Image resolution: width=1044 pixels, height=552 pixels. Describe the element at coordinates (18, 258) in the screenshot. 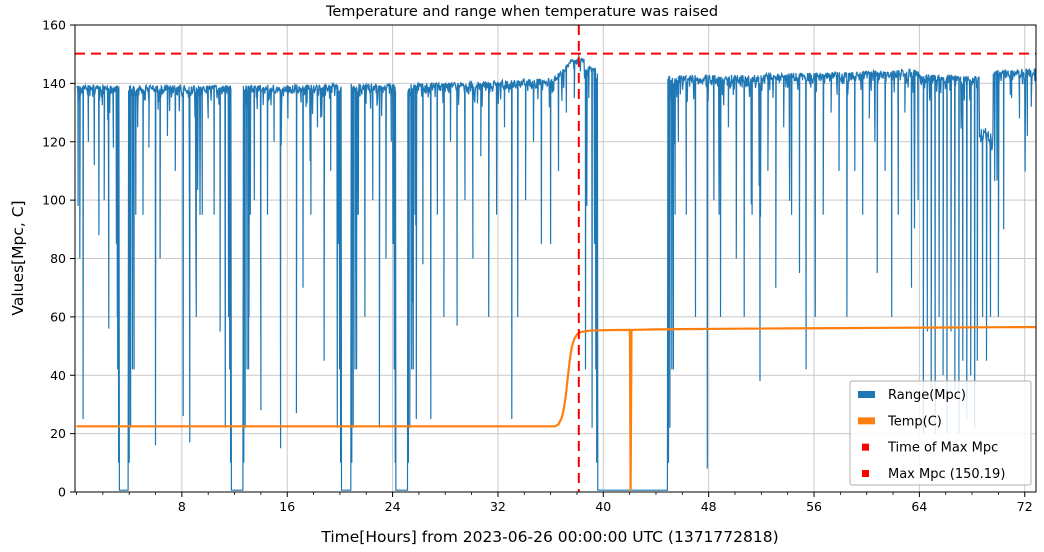

I see `y-axis-label: Values[Mpc, C]` at that location.